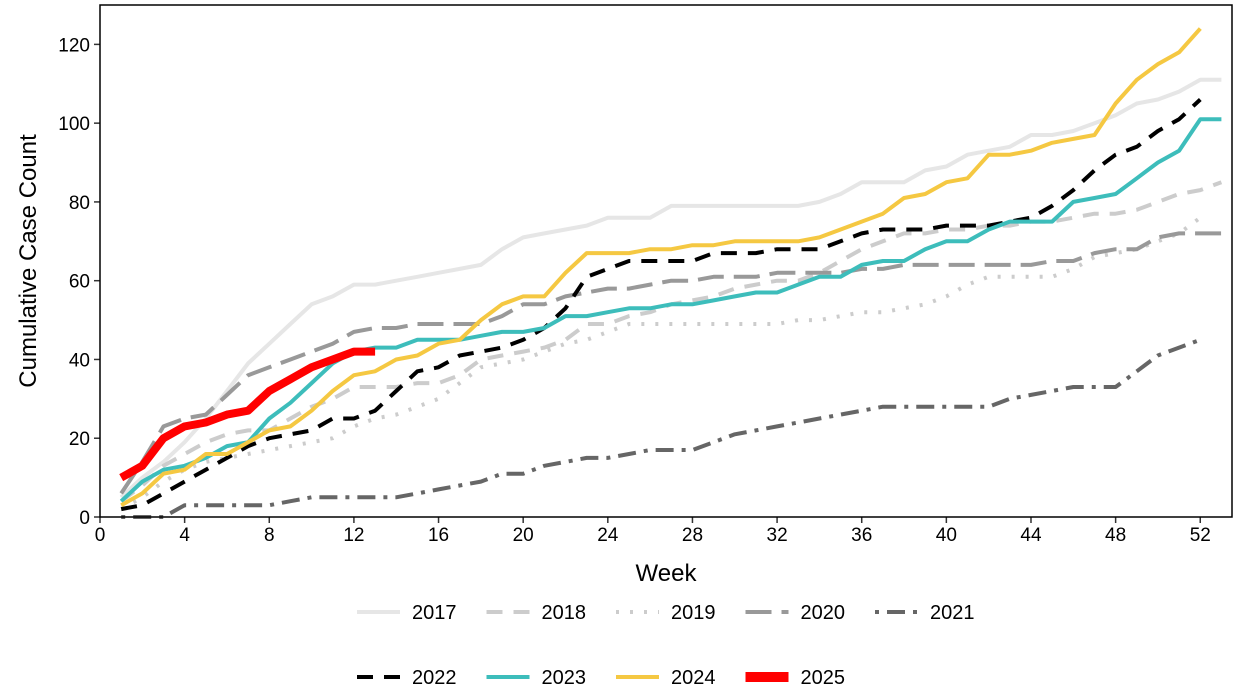 Image resolution: width=1236 pixels, height=690 pixels. Describe the element at coordinates (438, 535) in the screenshot. I see `x-tick-label: 16` at that location.